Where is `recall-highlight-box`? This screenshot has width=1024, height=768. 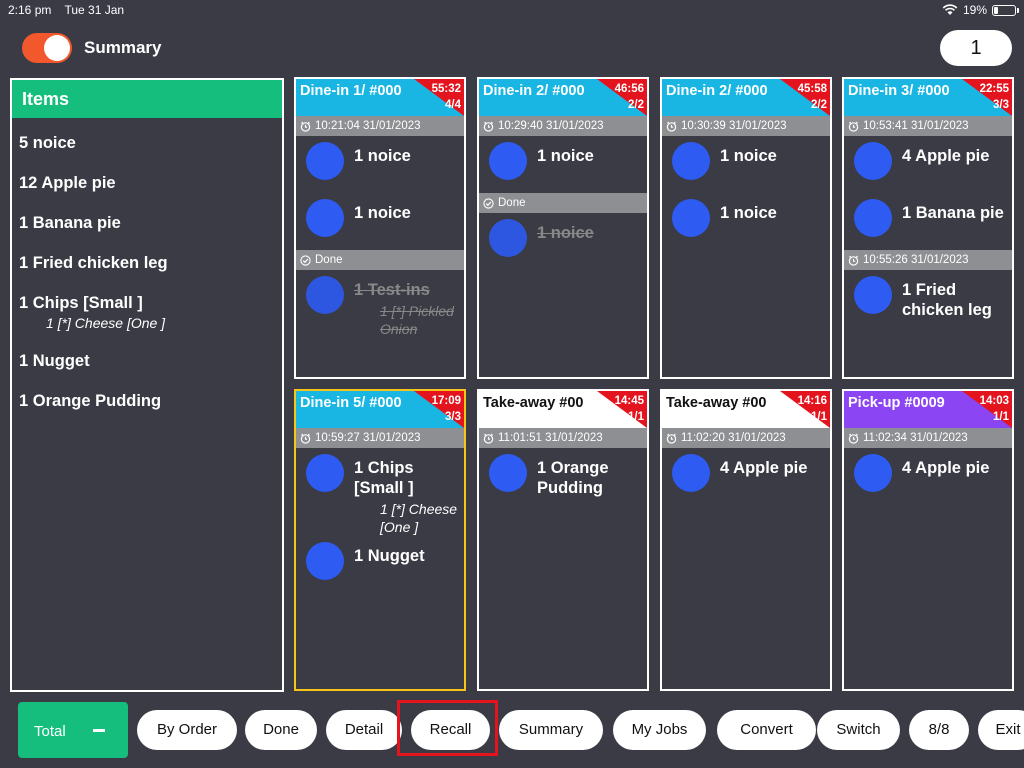
recall-highlight-box is located at coordinates (447, 728).